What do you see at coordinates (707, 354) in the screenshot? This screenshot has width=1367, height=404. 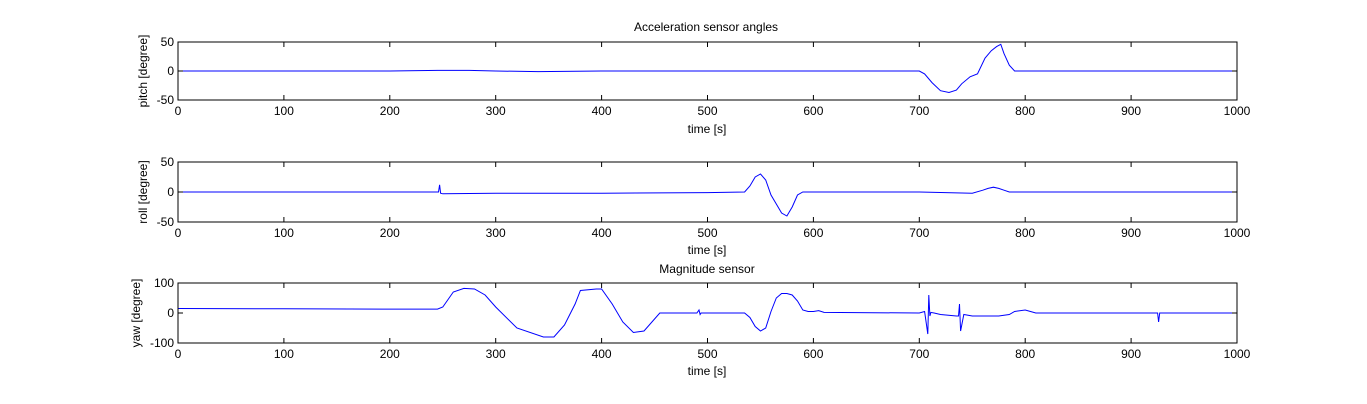 I see `yaw-x-tick-label: 500` at bounding box center [707, 354].